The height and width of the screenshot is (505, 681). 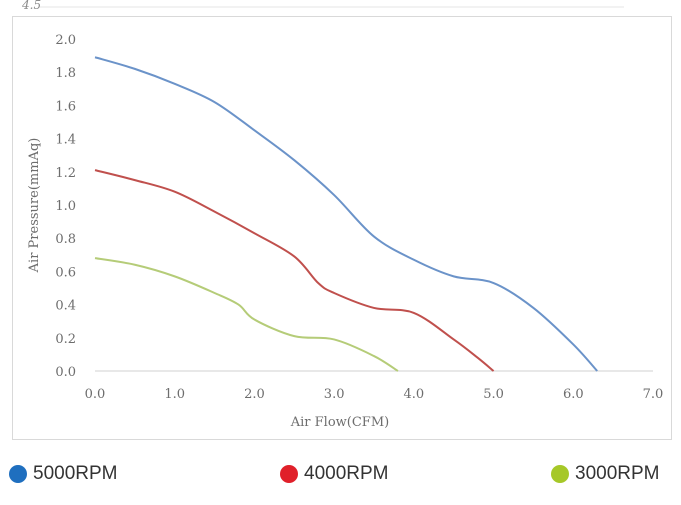 I want to click on legend-label-5000rpm: 5000RPM, so click(x=75, y=473).